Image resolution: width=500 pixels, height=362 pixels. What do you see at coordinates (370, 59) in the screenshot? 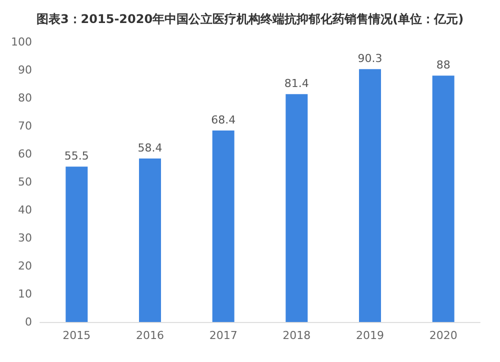
I see `data-label: 90.3` at bounding box center [370, 59].